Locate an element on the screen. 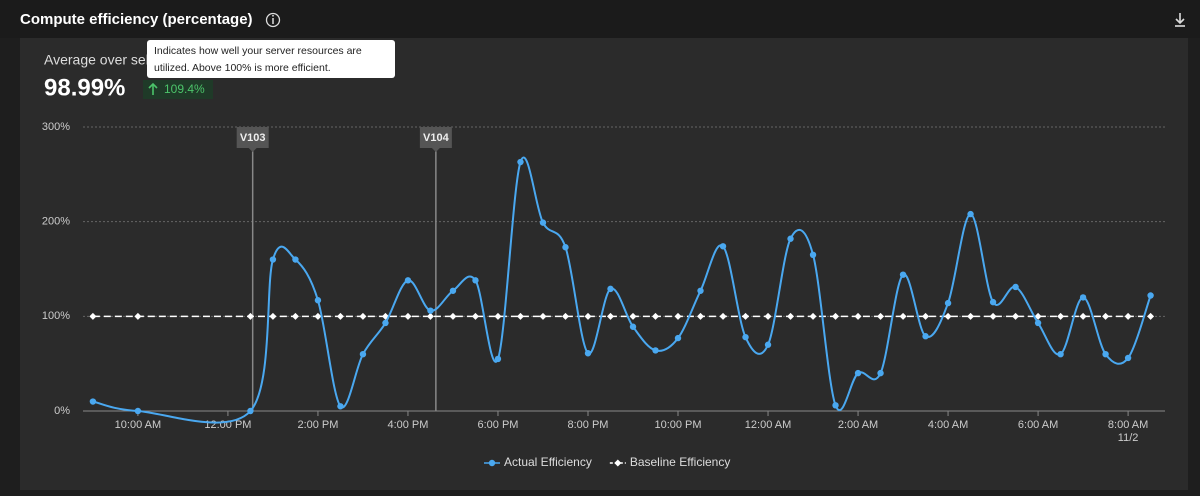  x-tick-label: 4:00 AM is located at coordinates (948, 425).